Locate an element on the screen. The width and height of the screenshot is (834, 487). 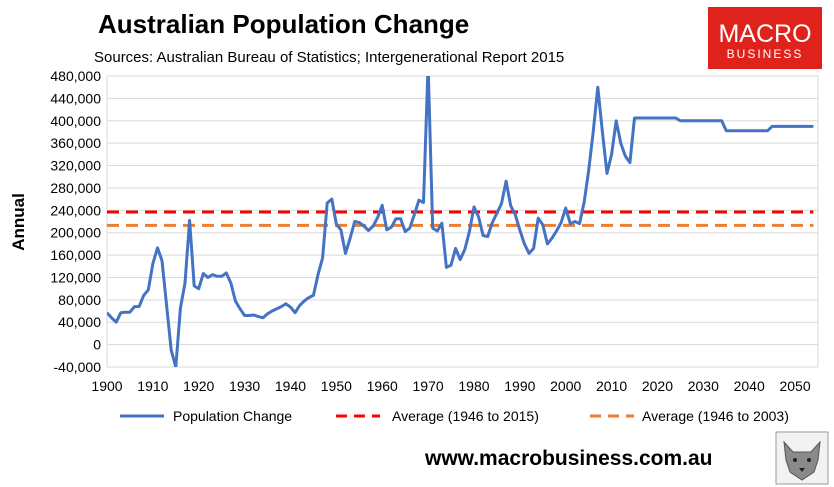
y-tick-label: 80,000 is located at coordinates (79, 300).